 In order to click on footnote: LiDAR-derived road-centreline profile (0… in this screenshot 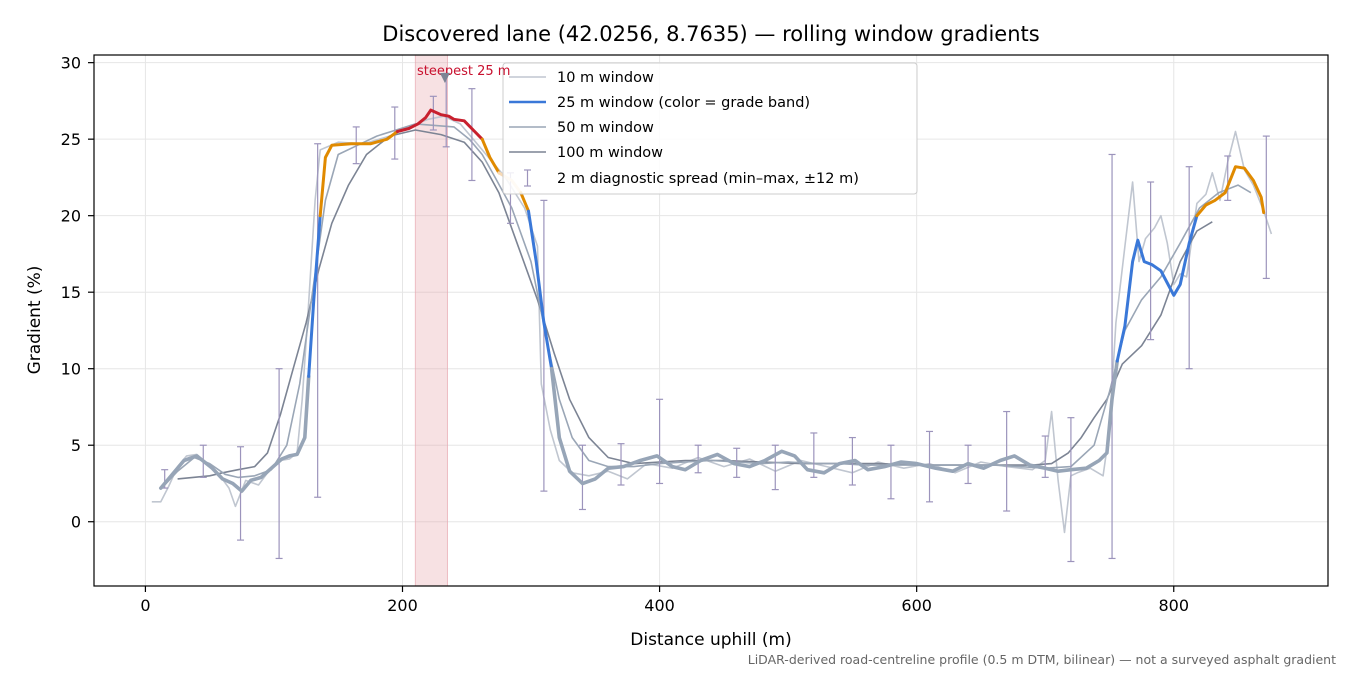, I will do `click(1042, 659)`.